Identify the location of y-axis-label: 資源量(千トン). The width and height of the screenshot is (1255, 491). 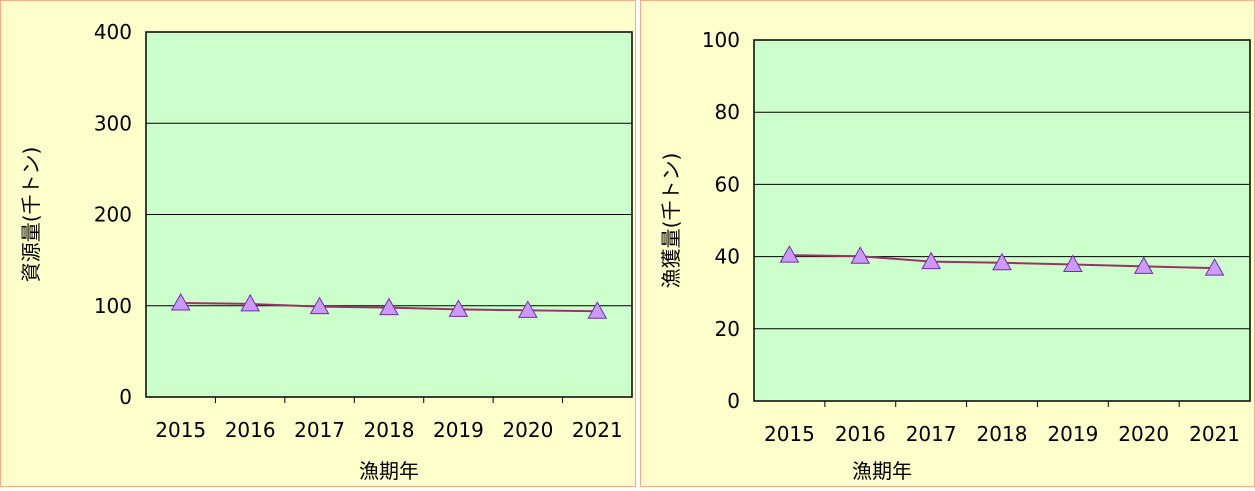
(31, 215).